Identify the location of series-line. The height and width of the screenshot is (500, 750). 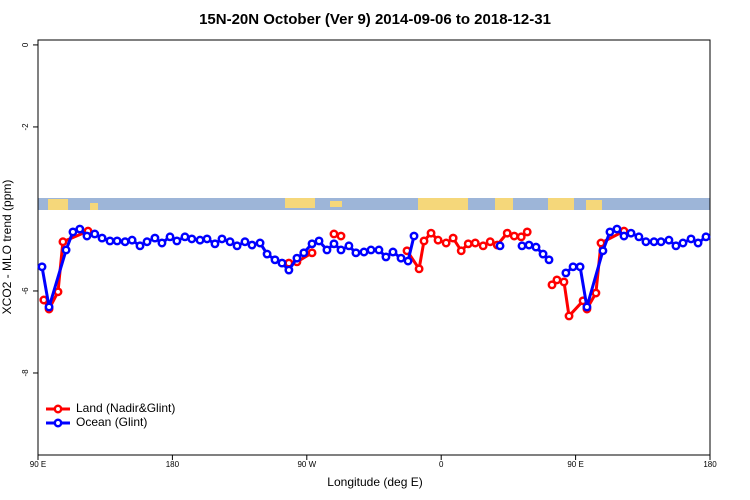
(373, 267).